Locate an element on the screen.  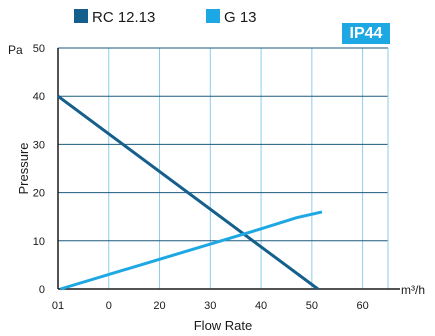
x-tick-label: 60 is located at coordinates (362, 306).